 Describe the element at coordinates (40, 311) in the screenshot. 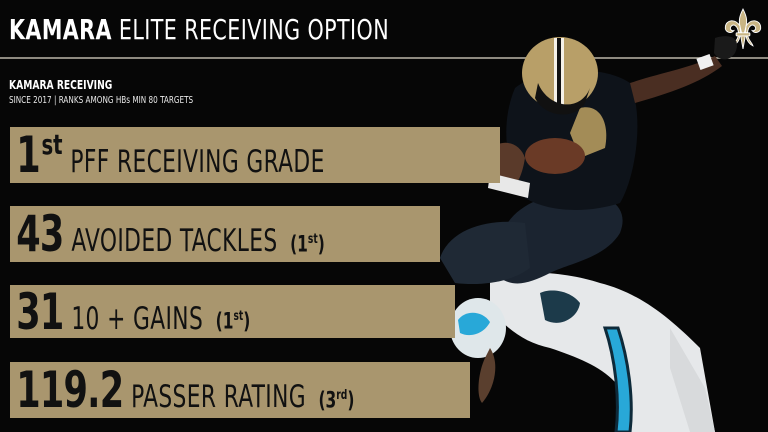

I see `stat-value: 31` at that location.